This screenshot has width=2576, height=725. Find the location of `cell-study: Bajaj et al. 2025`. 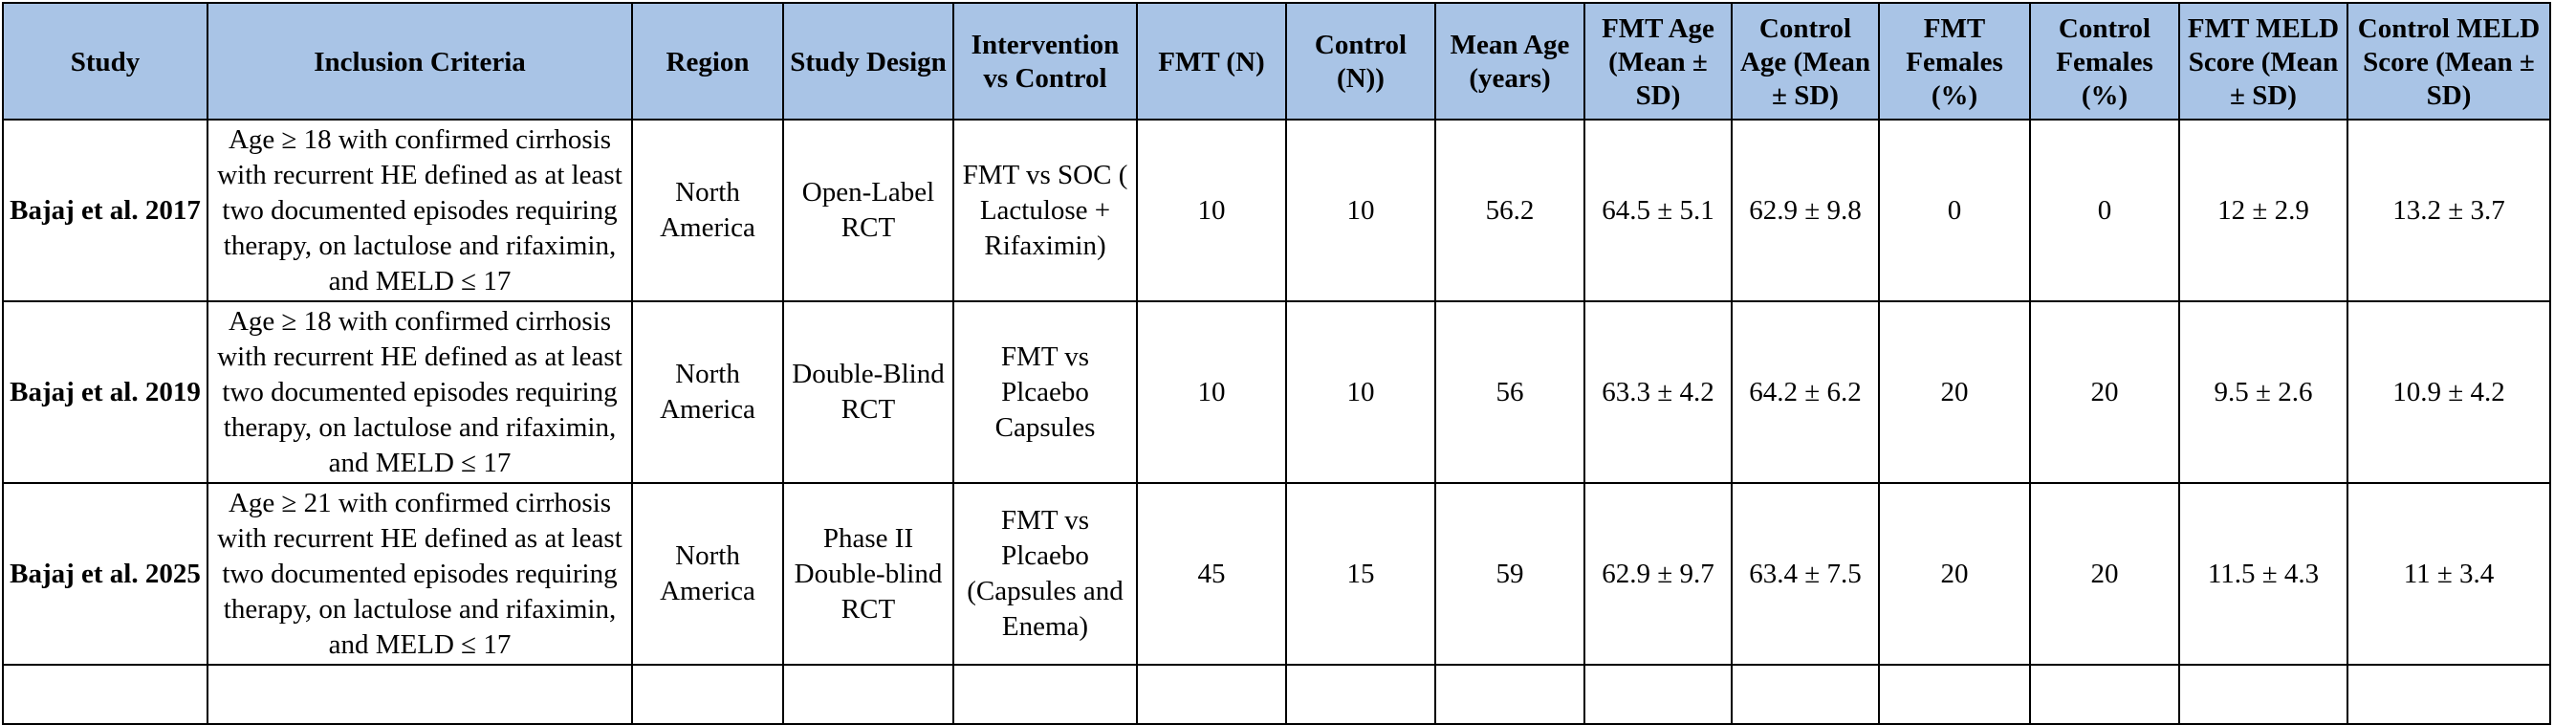

cell-study: Bajaj et al. 2025 is located at coordinates (105, 574).